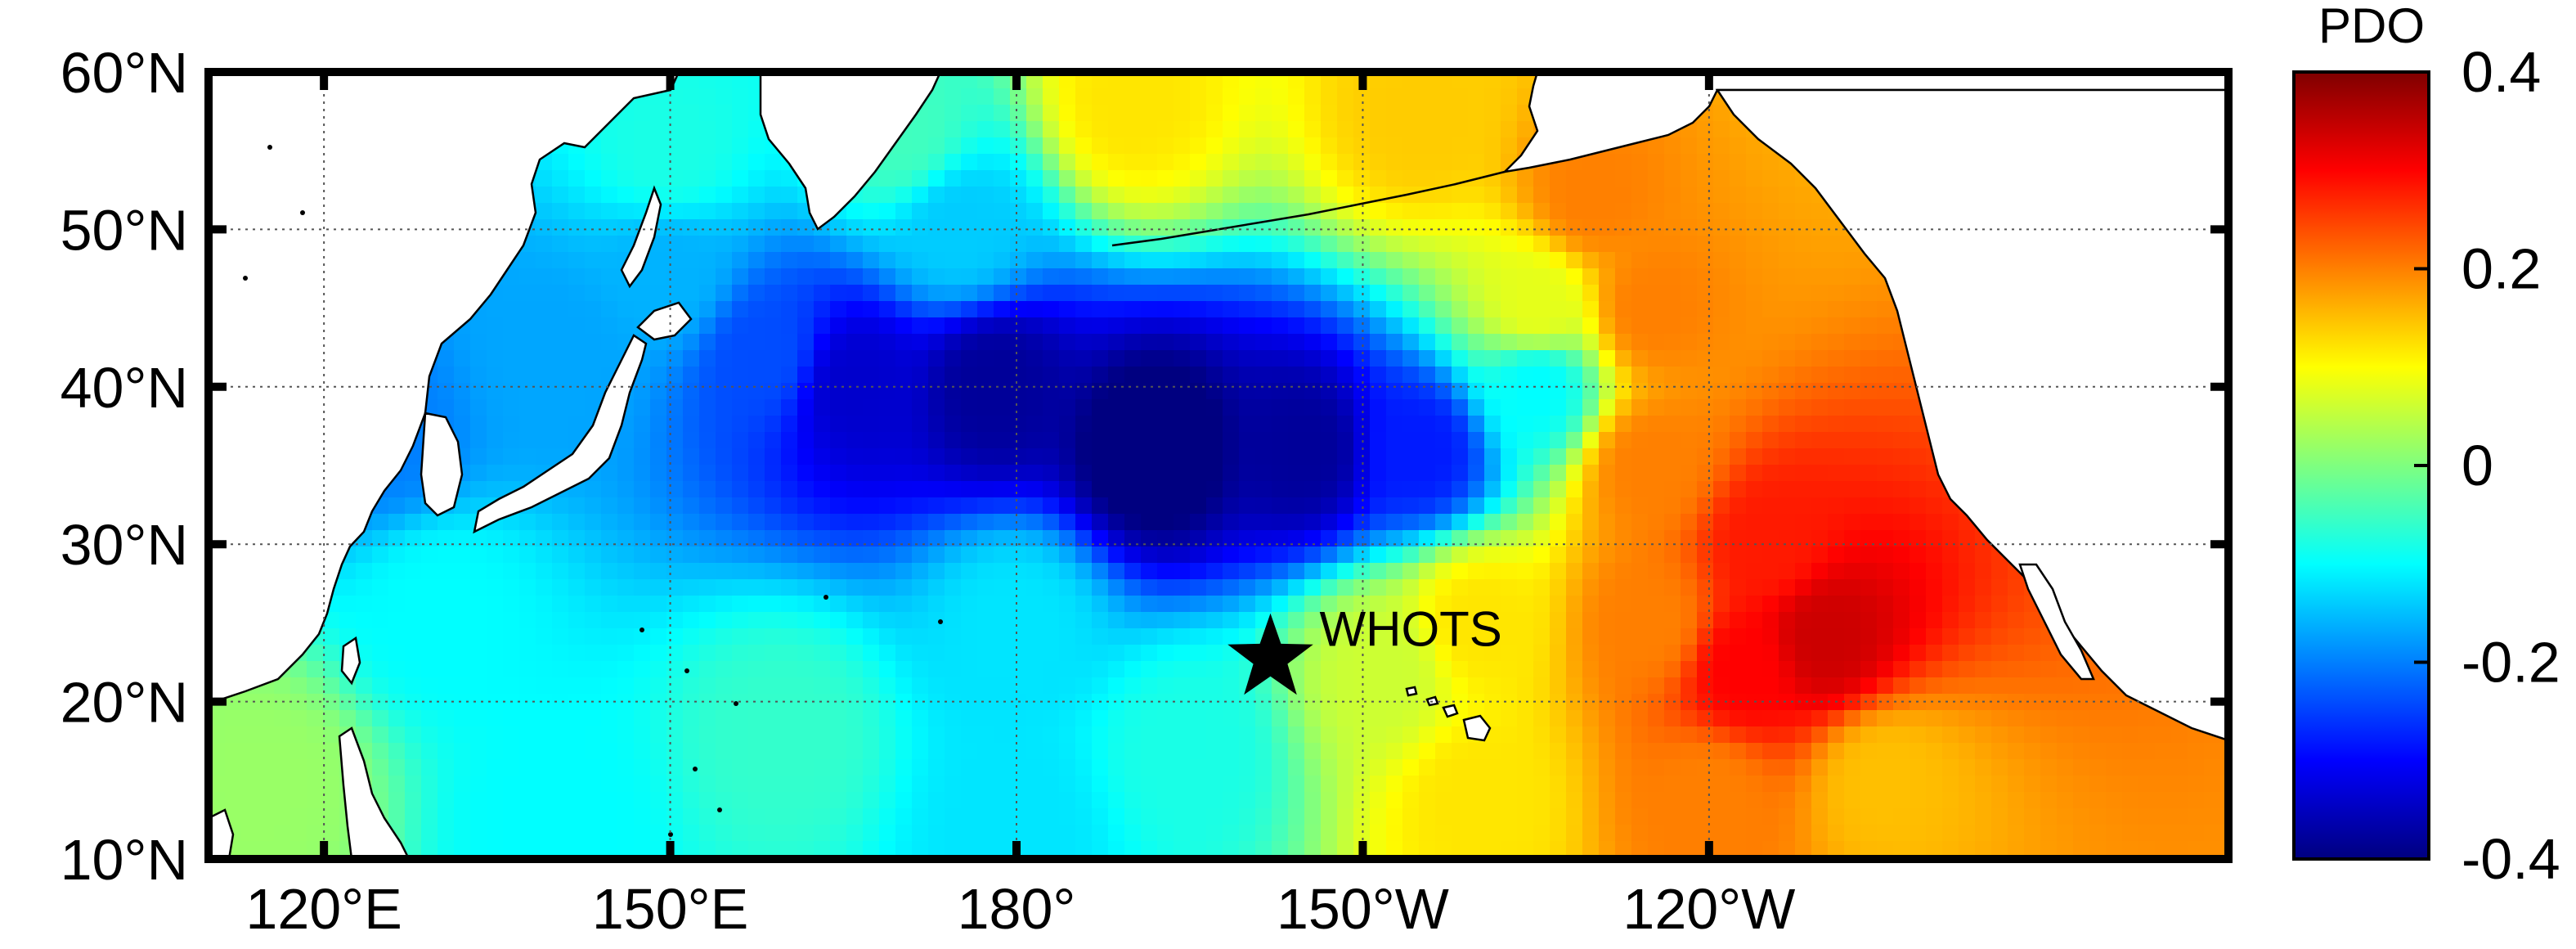 Image resolution: width=2576 pixels, height=949 pixels. I want to click on land-taiwan, so click(350, 661).